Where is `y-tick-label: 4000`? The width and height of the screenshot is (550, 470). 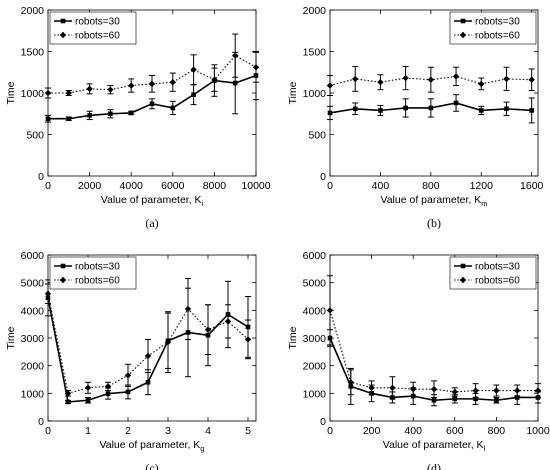
y-tick-label: 4000 is located at coordinates (33, 311).